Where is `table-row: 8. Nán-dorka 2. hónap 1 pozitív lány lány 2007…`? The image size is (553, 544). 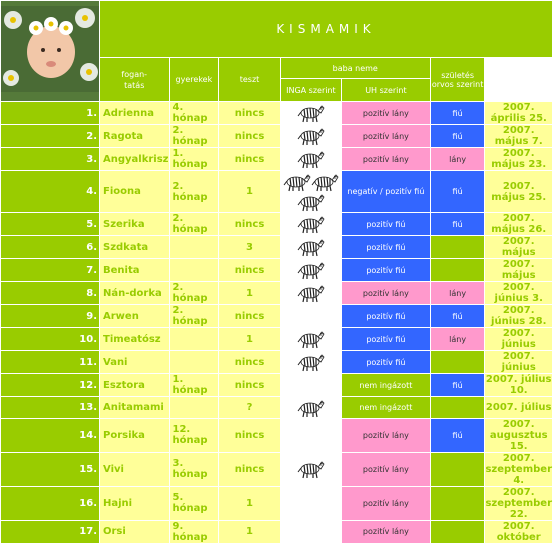
table-row: 8. Nán-dorka 2. hónap 1 pozitív lány lány 2007… is located at coordinates (276, 293).